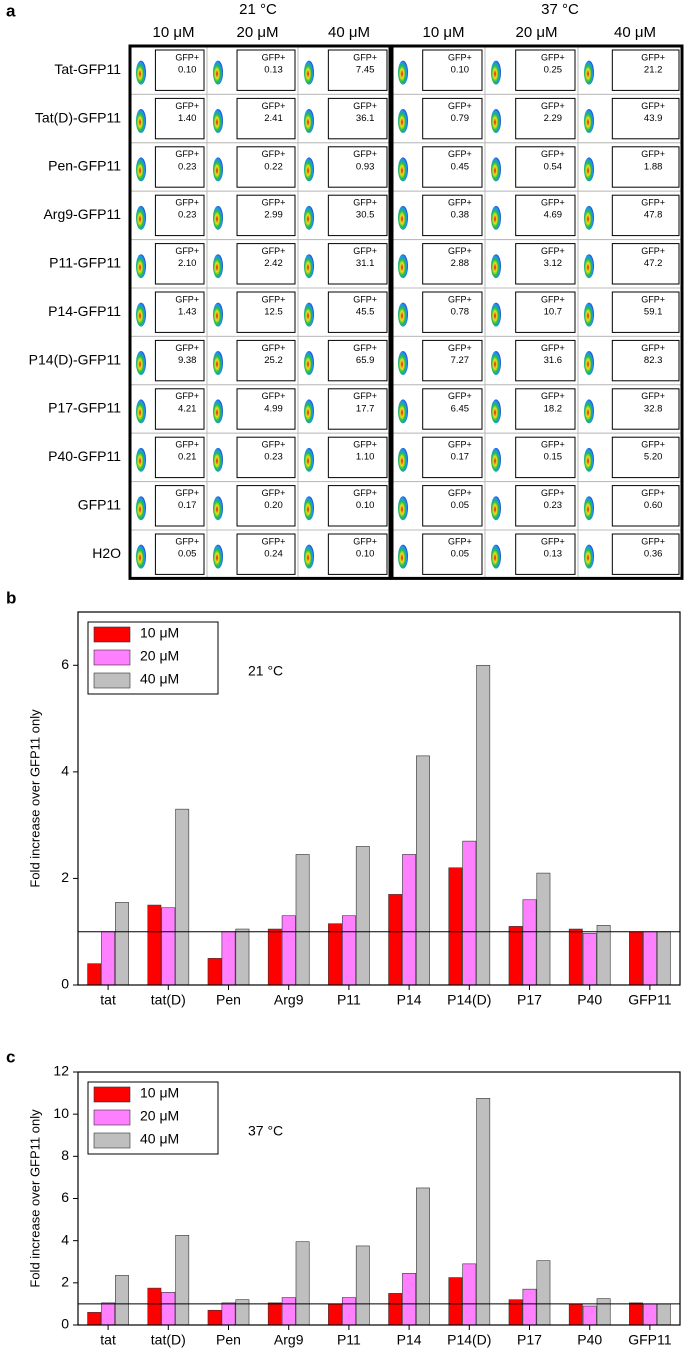 This screenshot has height=1350, width=685. Describe the element at coordinates (84, 408) in the screenshot. I see `row-label: P17-GFP11` at that location.